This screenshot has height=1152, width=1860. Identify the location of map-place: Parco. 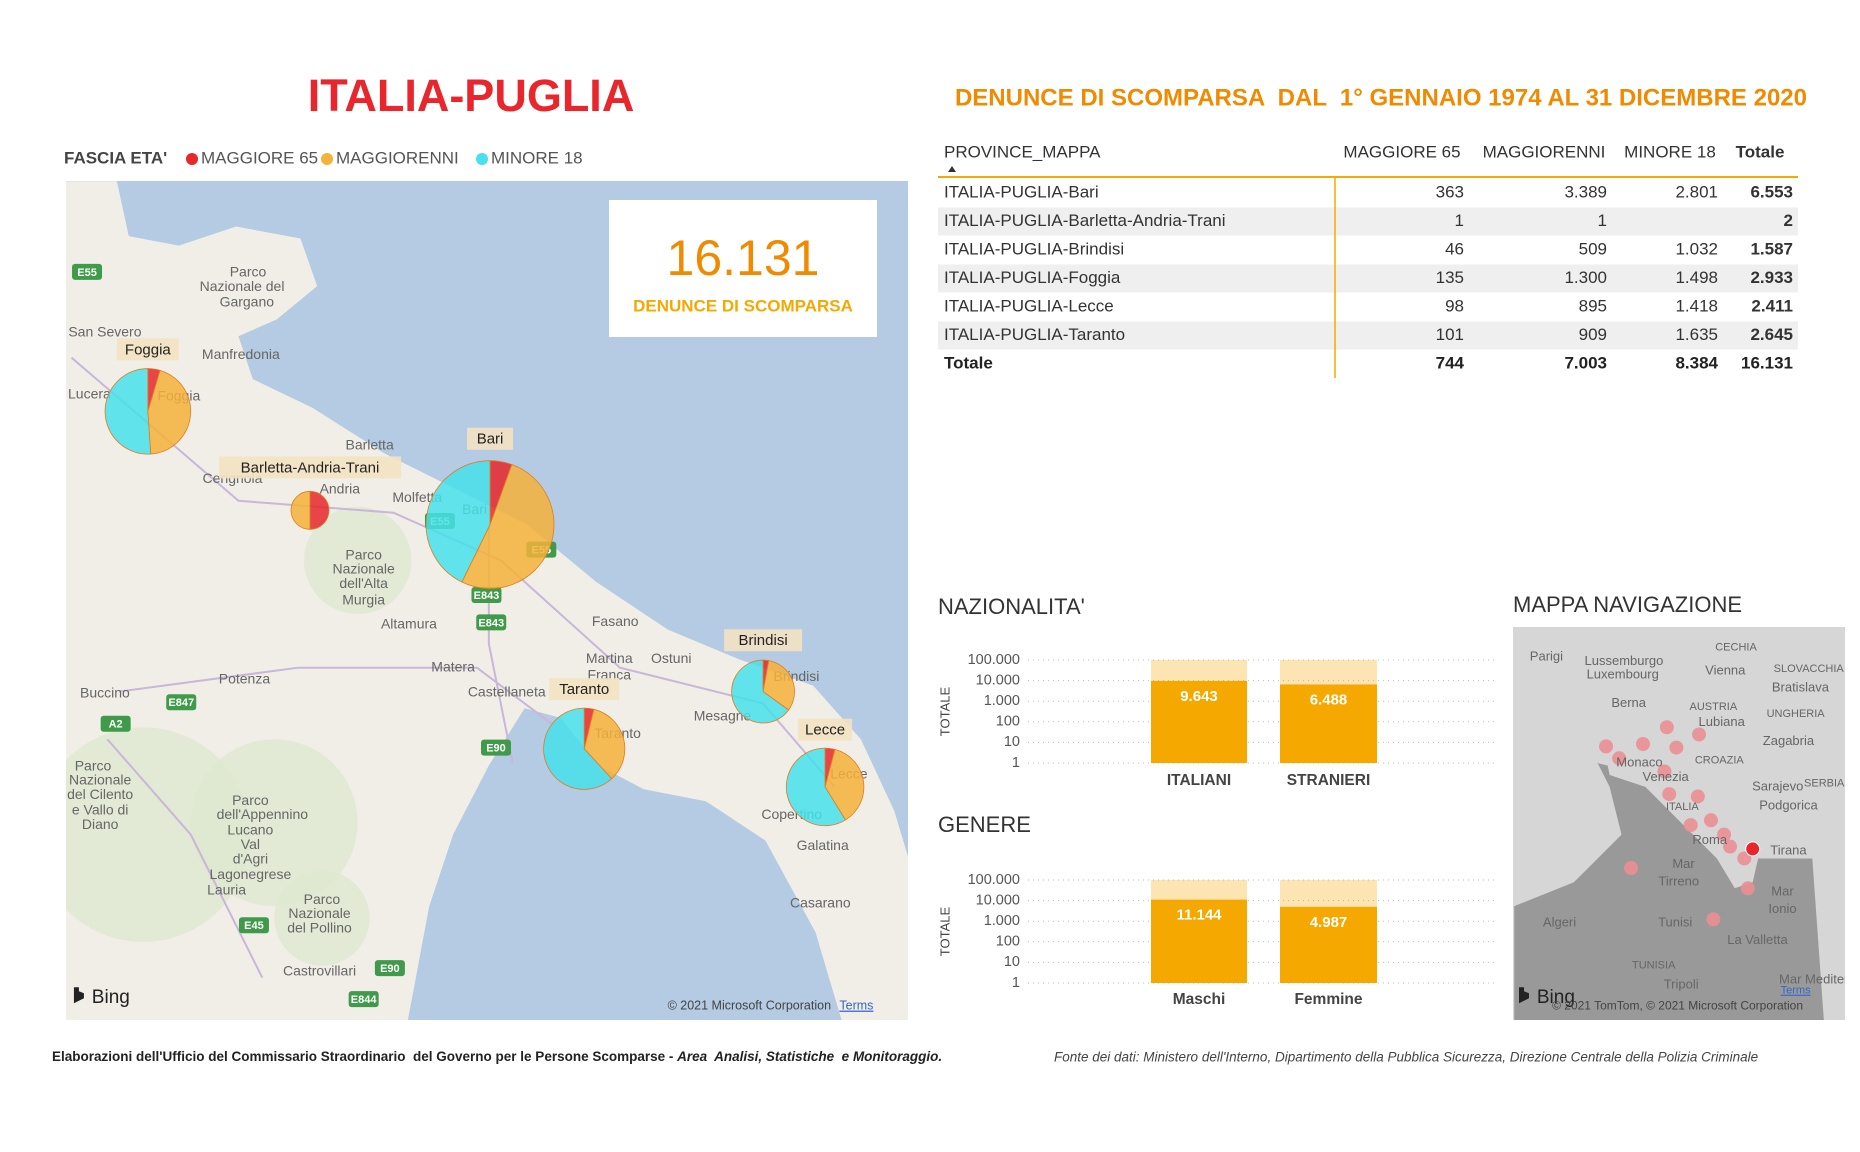
(248, 272).